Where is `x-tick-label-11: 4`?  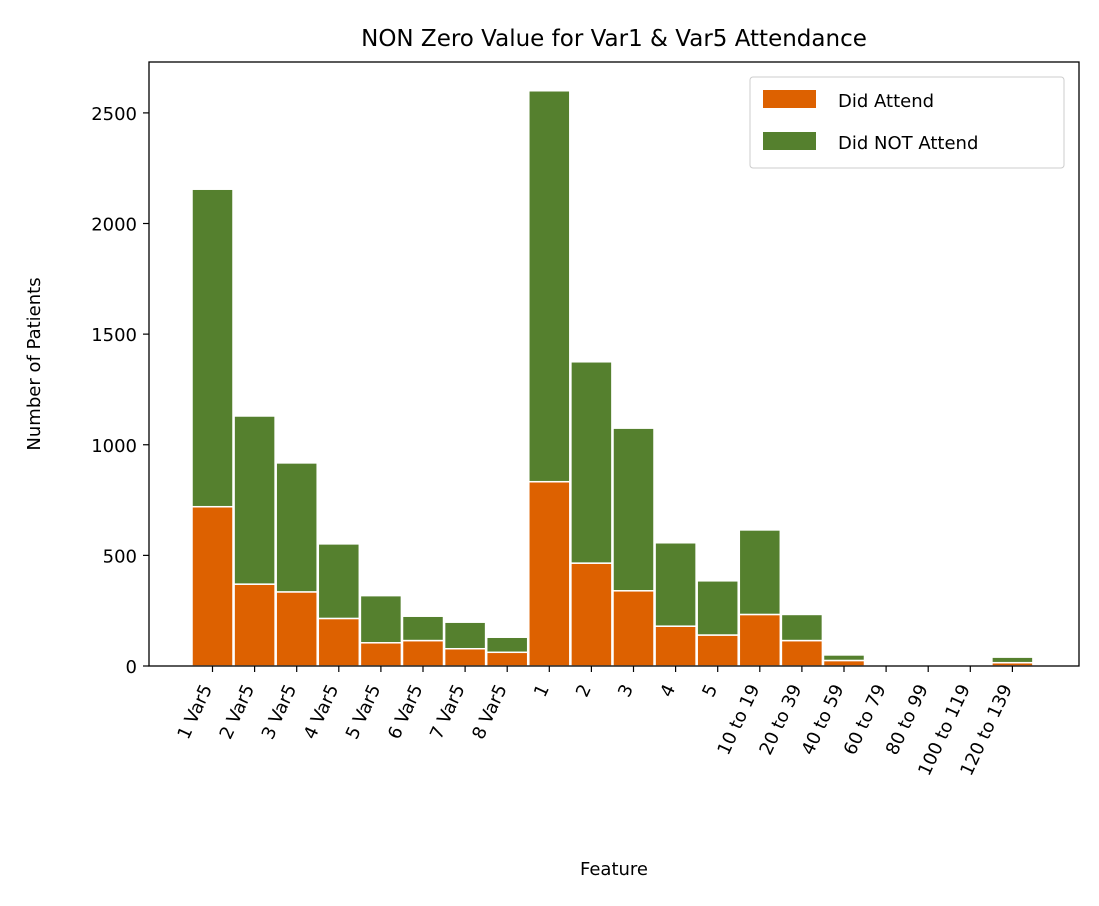 x-tick-label-11: 4 is located at coordinates (668, 690).